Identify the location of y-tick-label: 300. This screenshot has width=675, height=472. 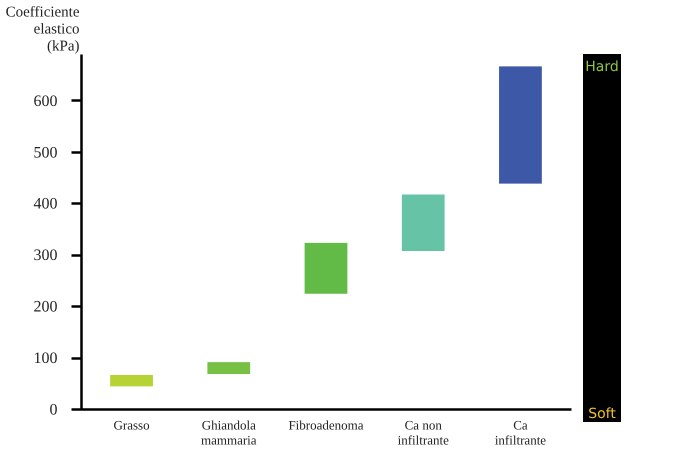
(46, 255).